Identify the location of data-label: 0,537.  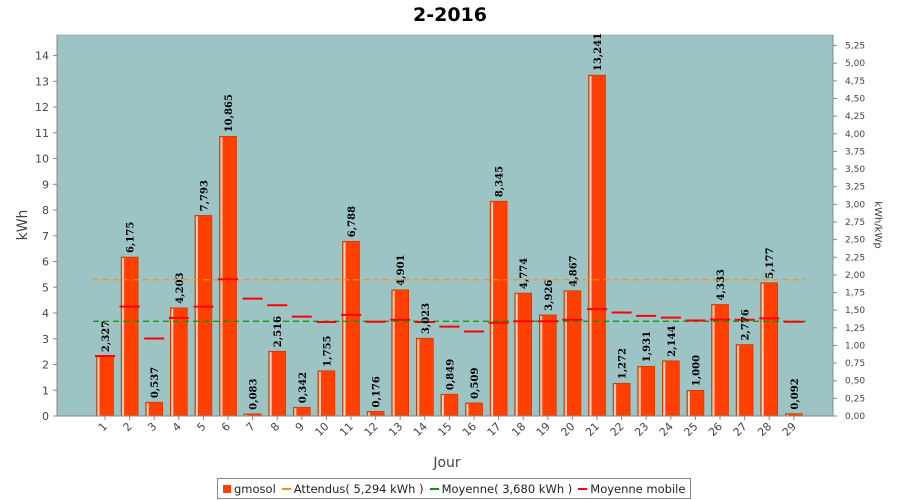
(155, 382).